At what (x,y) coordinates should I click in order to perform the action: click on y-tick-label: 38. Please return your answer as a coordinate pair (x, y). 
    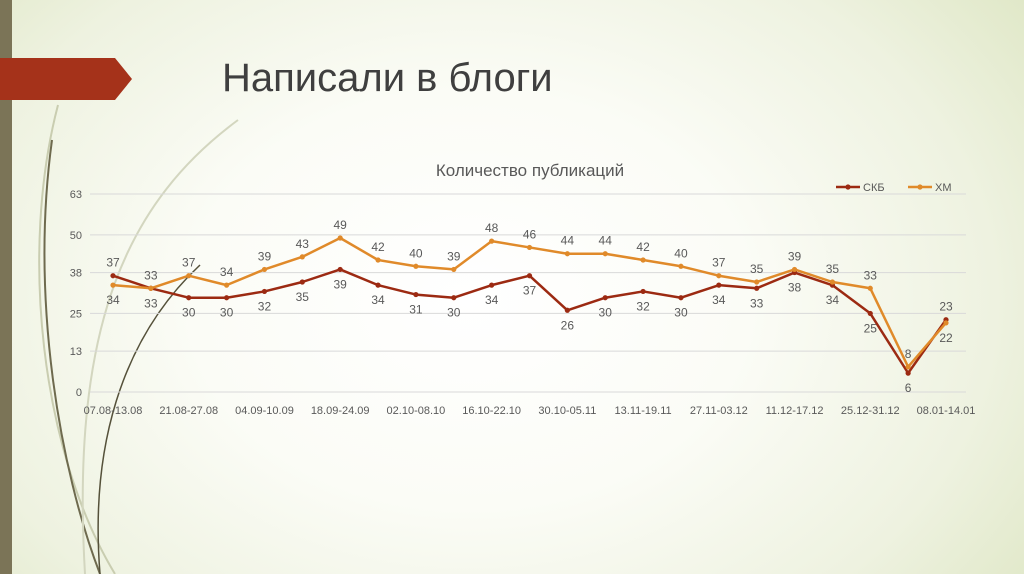
    Looking at the image, I should click on (76, 274).